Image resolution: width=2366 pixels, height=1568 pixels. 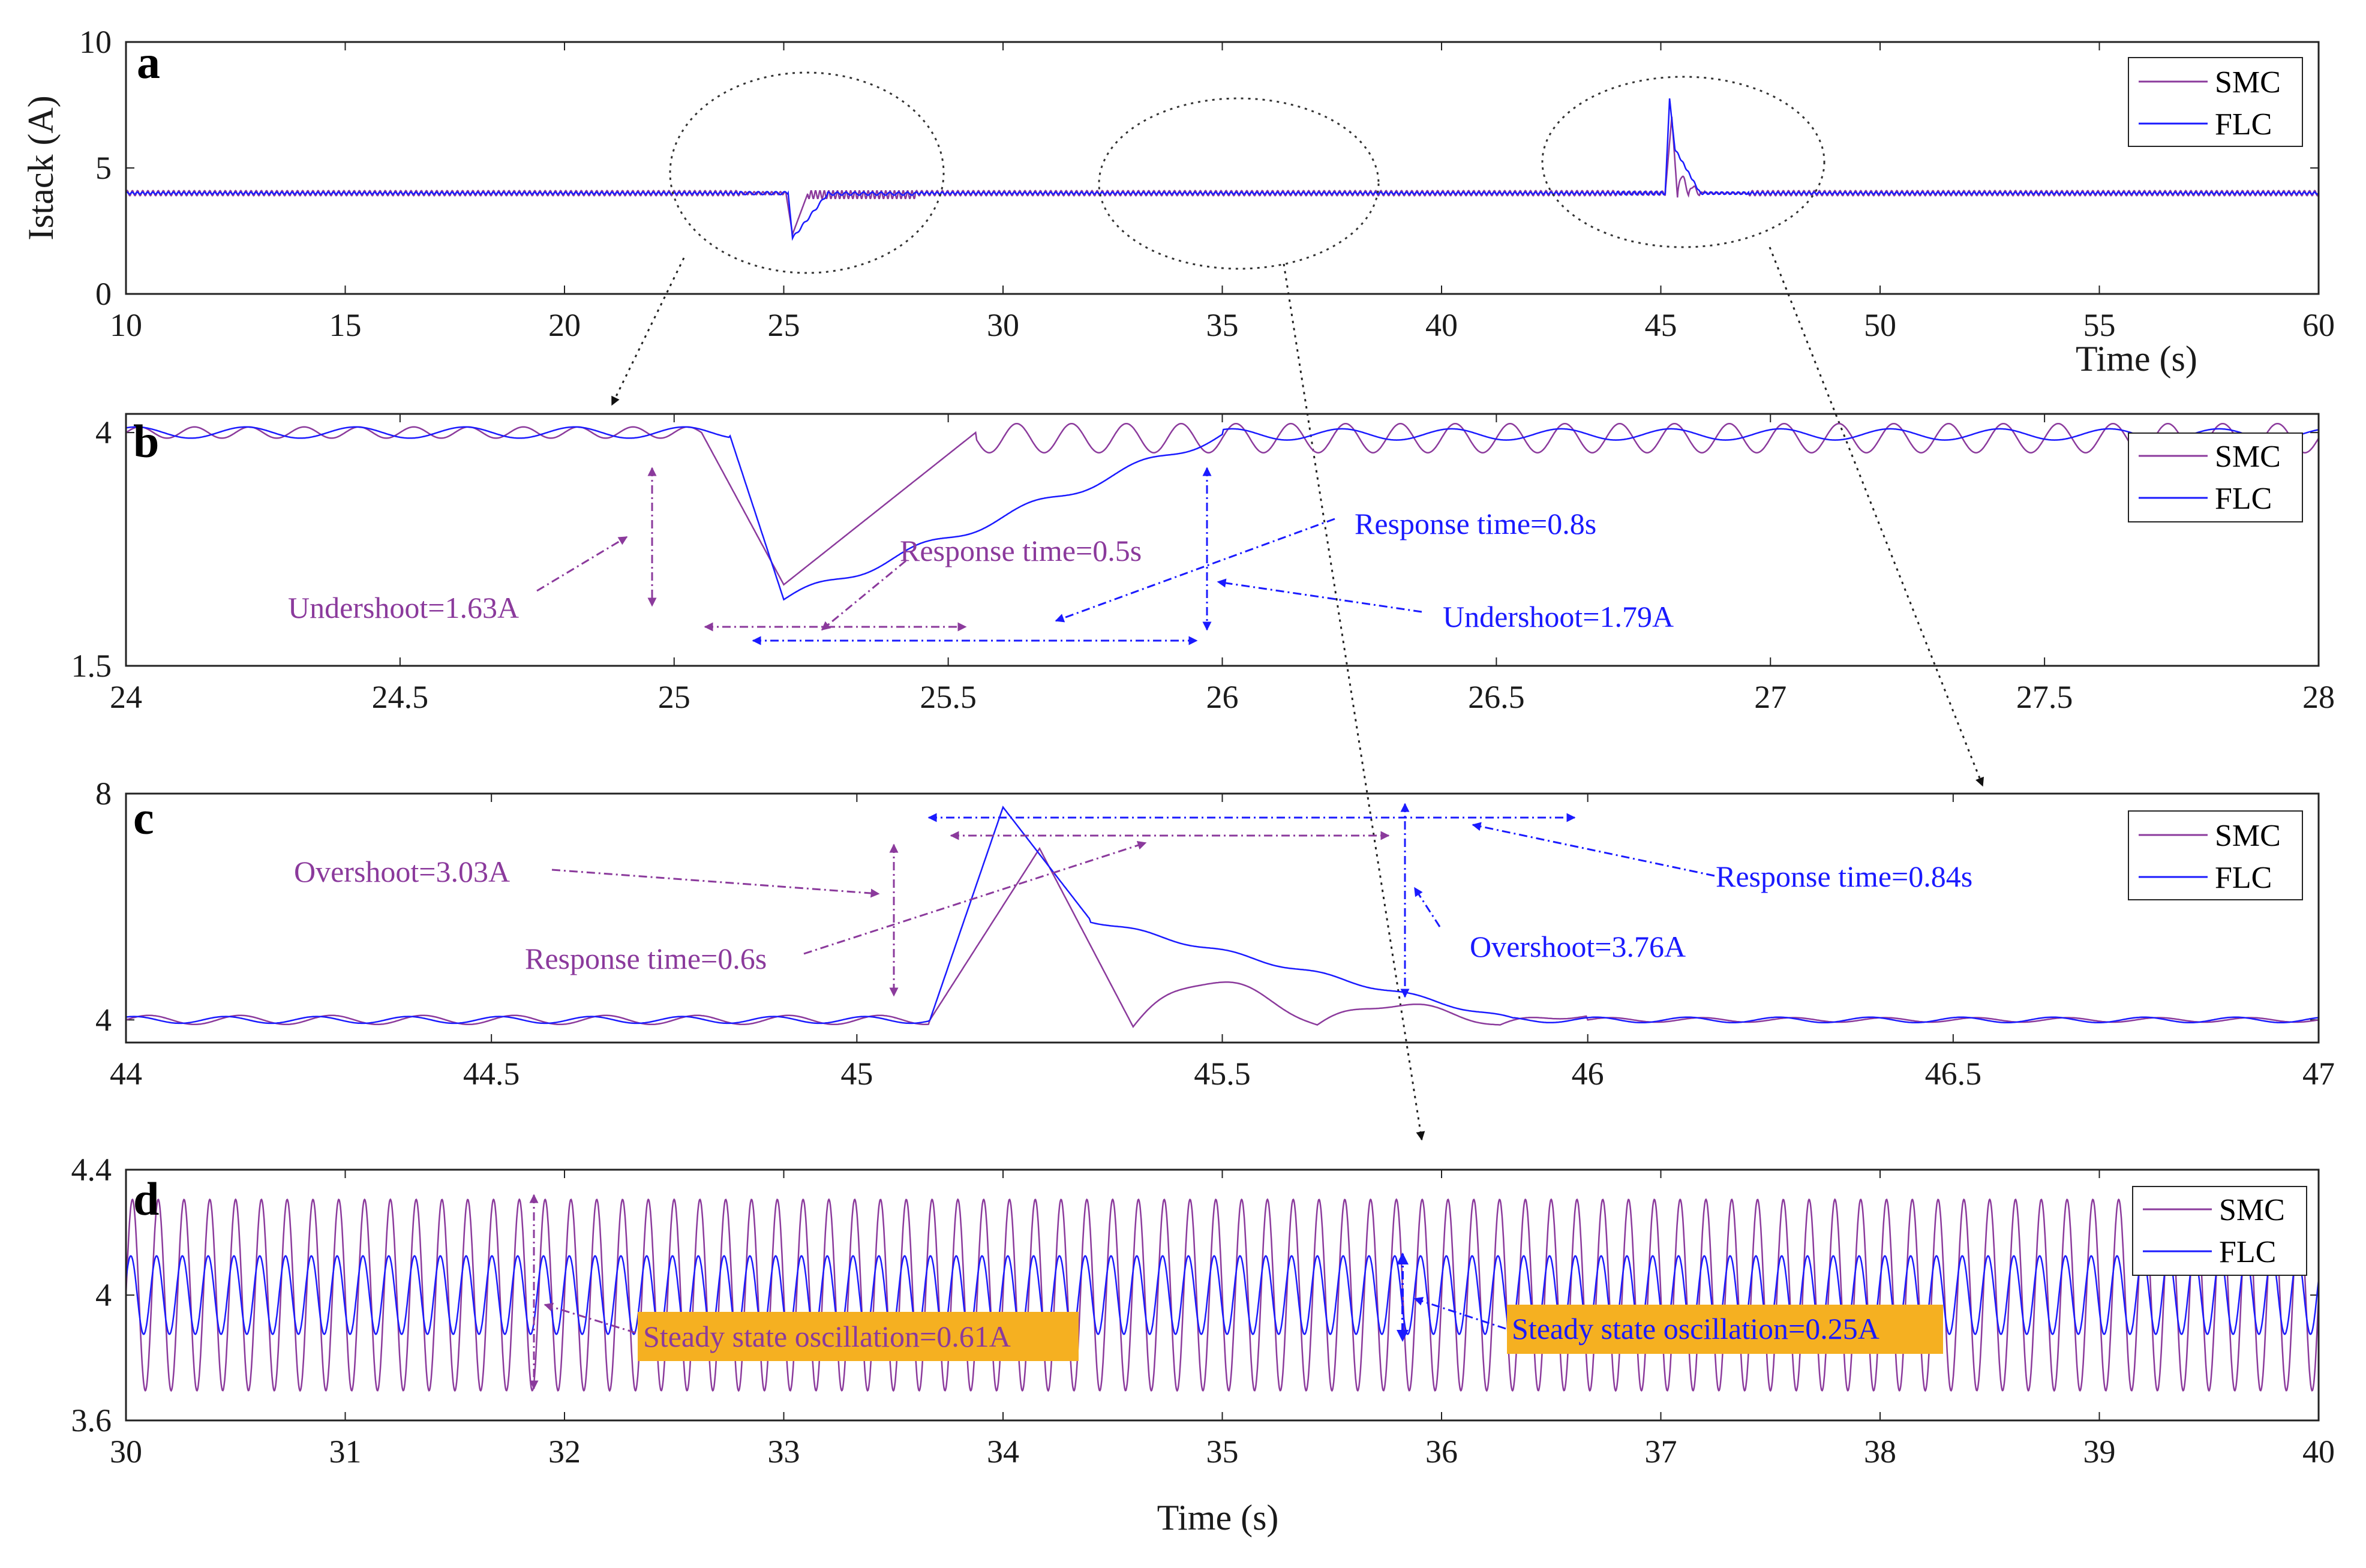 What do you see at coordinates (1578, 946) in the screenshot?
I see `overshoot-flc-text: Overshoot=3.76A` at bounding box center [1578, 946].